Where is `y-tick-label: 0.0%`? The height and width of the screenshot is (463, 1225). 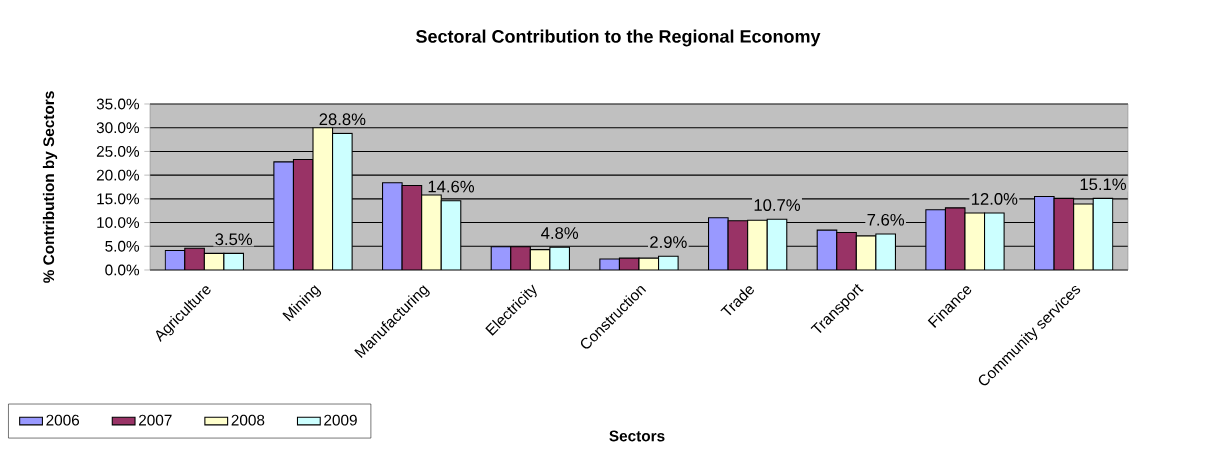
y-tick-label: 0.0% is located at coordinates (122, 270).